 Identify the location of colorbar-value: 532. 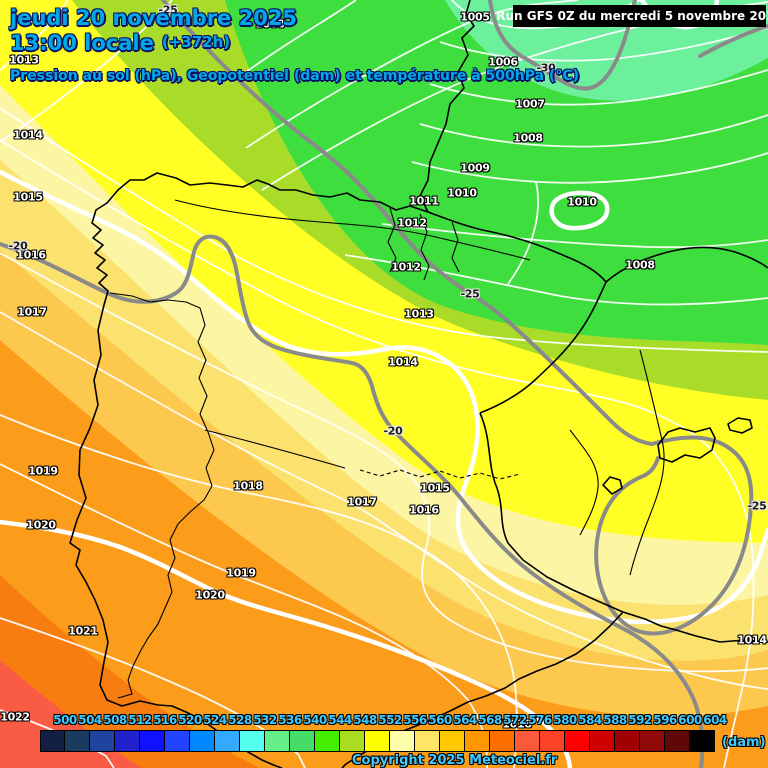
(265, 720).